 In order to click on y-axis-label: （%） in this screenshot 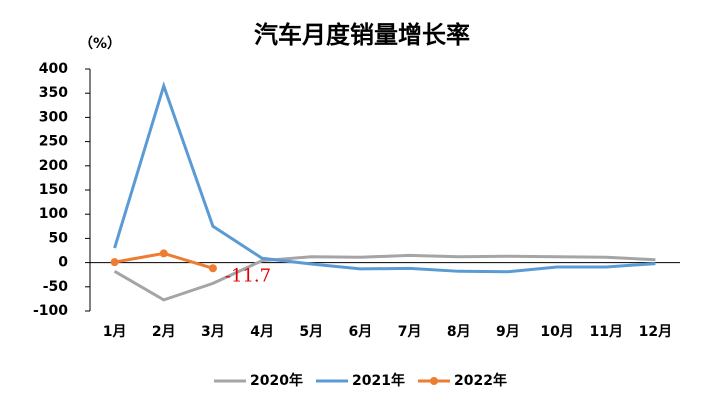, I will do `click(100, 44)`.